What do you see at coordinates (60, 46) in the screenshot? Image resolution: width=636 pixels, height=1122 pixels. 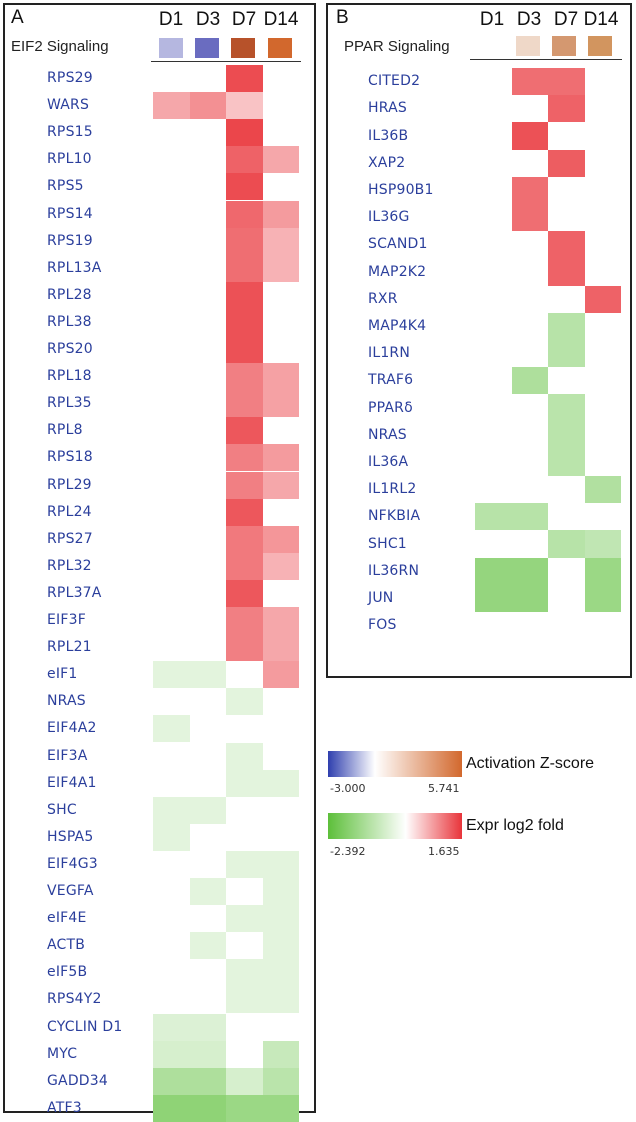 I see `pathway-title: EIF2 Signaling` at bounding box center [60, 46].